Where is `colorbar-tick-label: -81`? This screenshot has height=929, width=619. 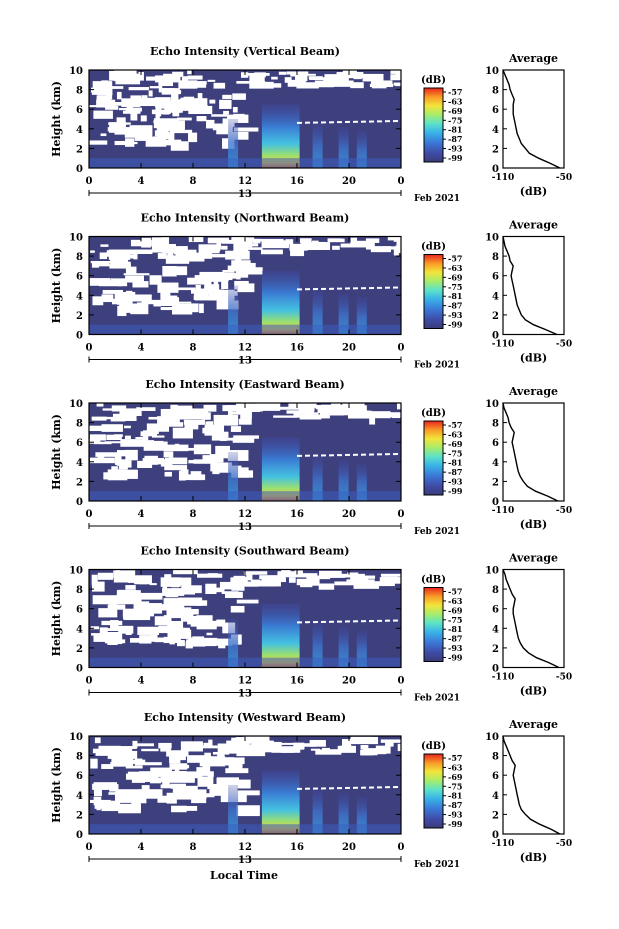
colorbar-tick-label: -81 is located at coordinates (455, 796).